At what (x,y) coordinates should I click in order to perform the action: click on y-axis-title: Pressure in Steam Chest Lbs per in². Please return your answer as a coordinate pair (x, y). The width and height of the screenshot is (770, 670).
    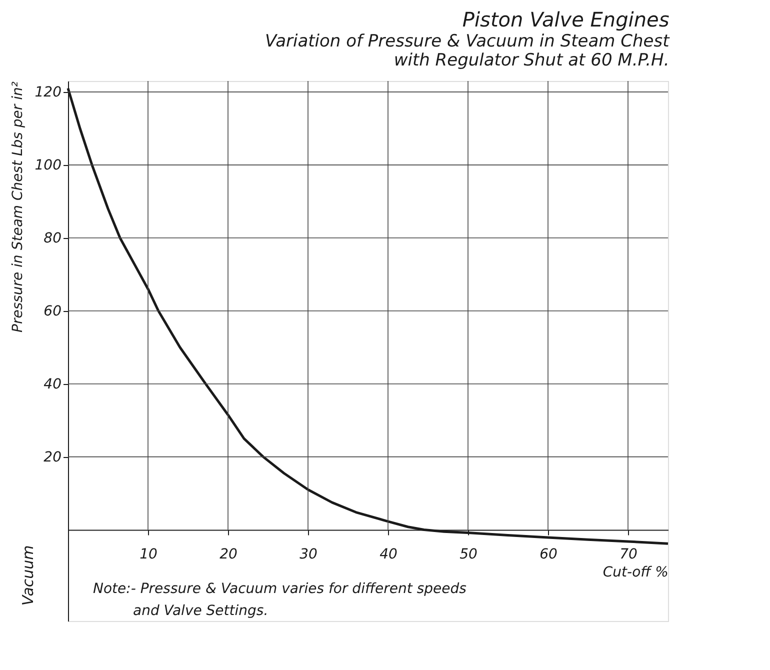
    Looking at the image, I should click on (18, 206).